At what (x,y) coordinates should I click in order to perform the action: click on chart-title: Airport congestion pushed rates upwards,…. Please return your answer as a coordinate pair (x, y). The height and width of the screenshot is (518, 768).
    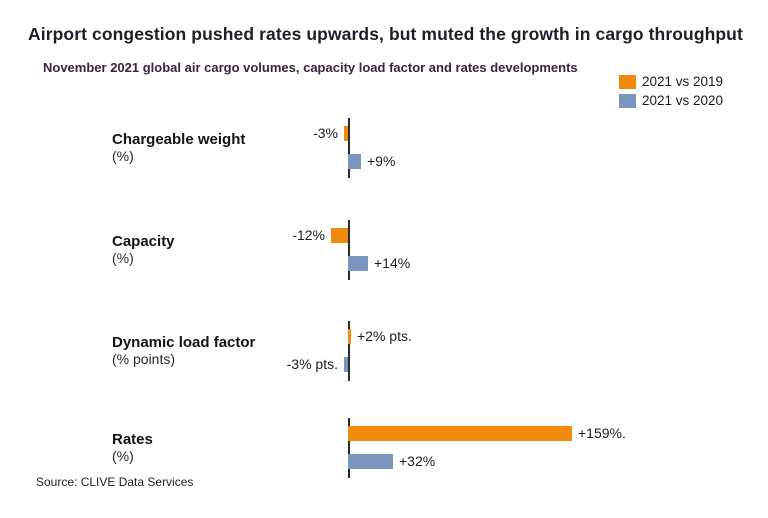
    Looking at the image, I should click on (385, 34).